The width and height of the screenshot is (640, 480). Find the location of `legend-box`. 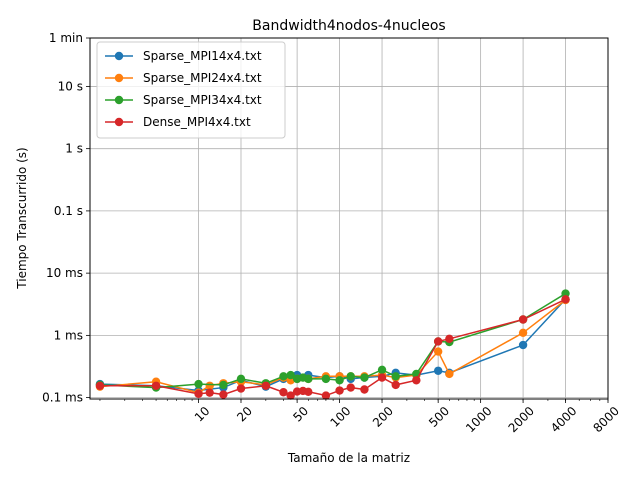

legend-box is located at coordinates (191, 90).